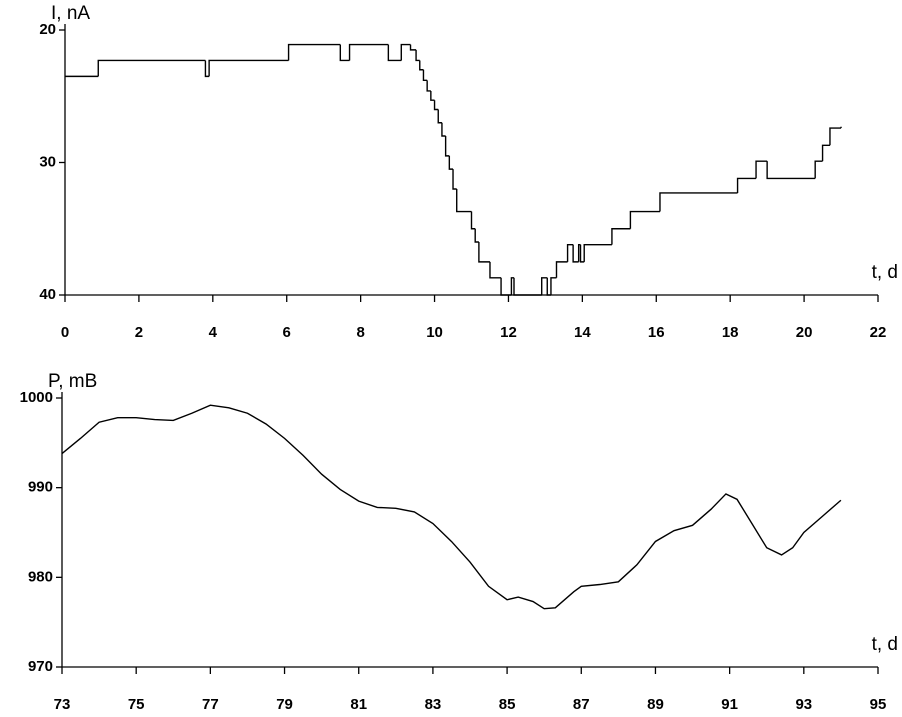 The height and width of the screenshot is (717, 902). What do you see at coordinates (358, 704) in the screenshot?
I see `x-tick-label: 81` at bounding box center [358, 704].